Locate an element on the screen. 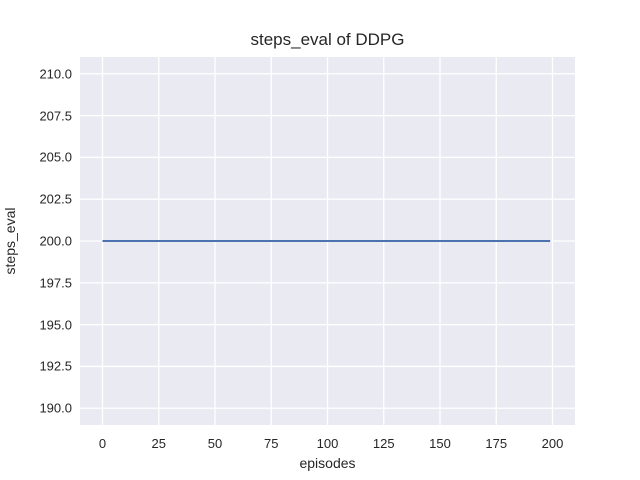 The width and height of the screenshot is (640, 480). y-tick-label: 192.5 is located at coordinates (55, 366).